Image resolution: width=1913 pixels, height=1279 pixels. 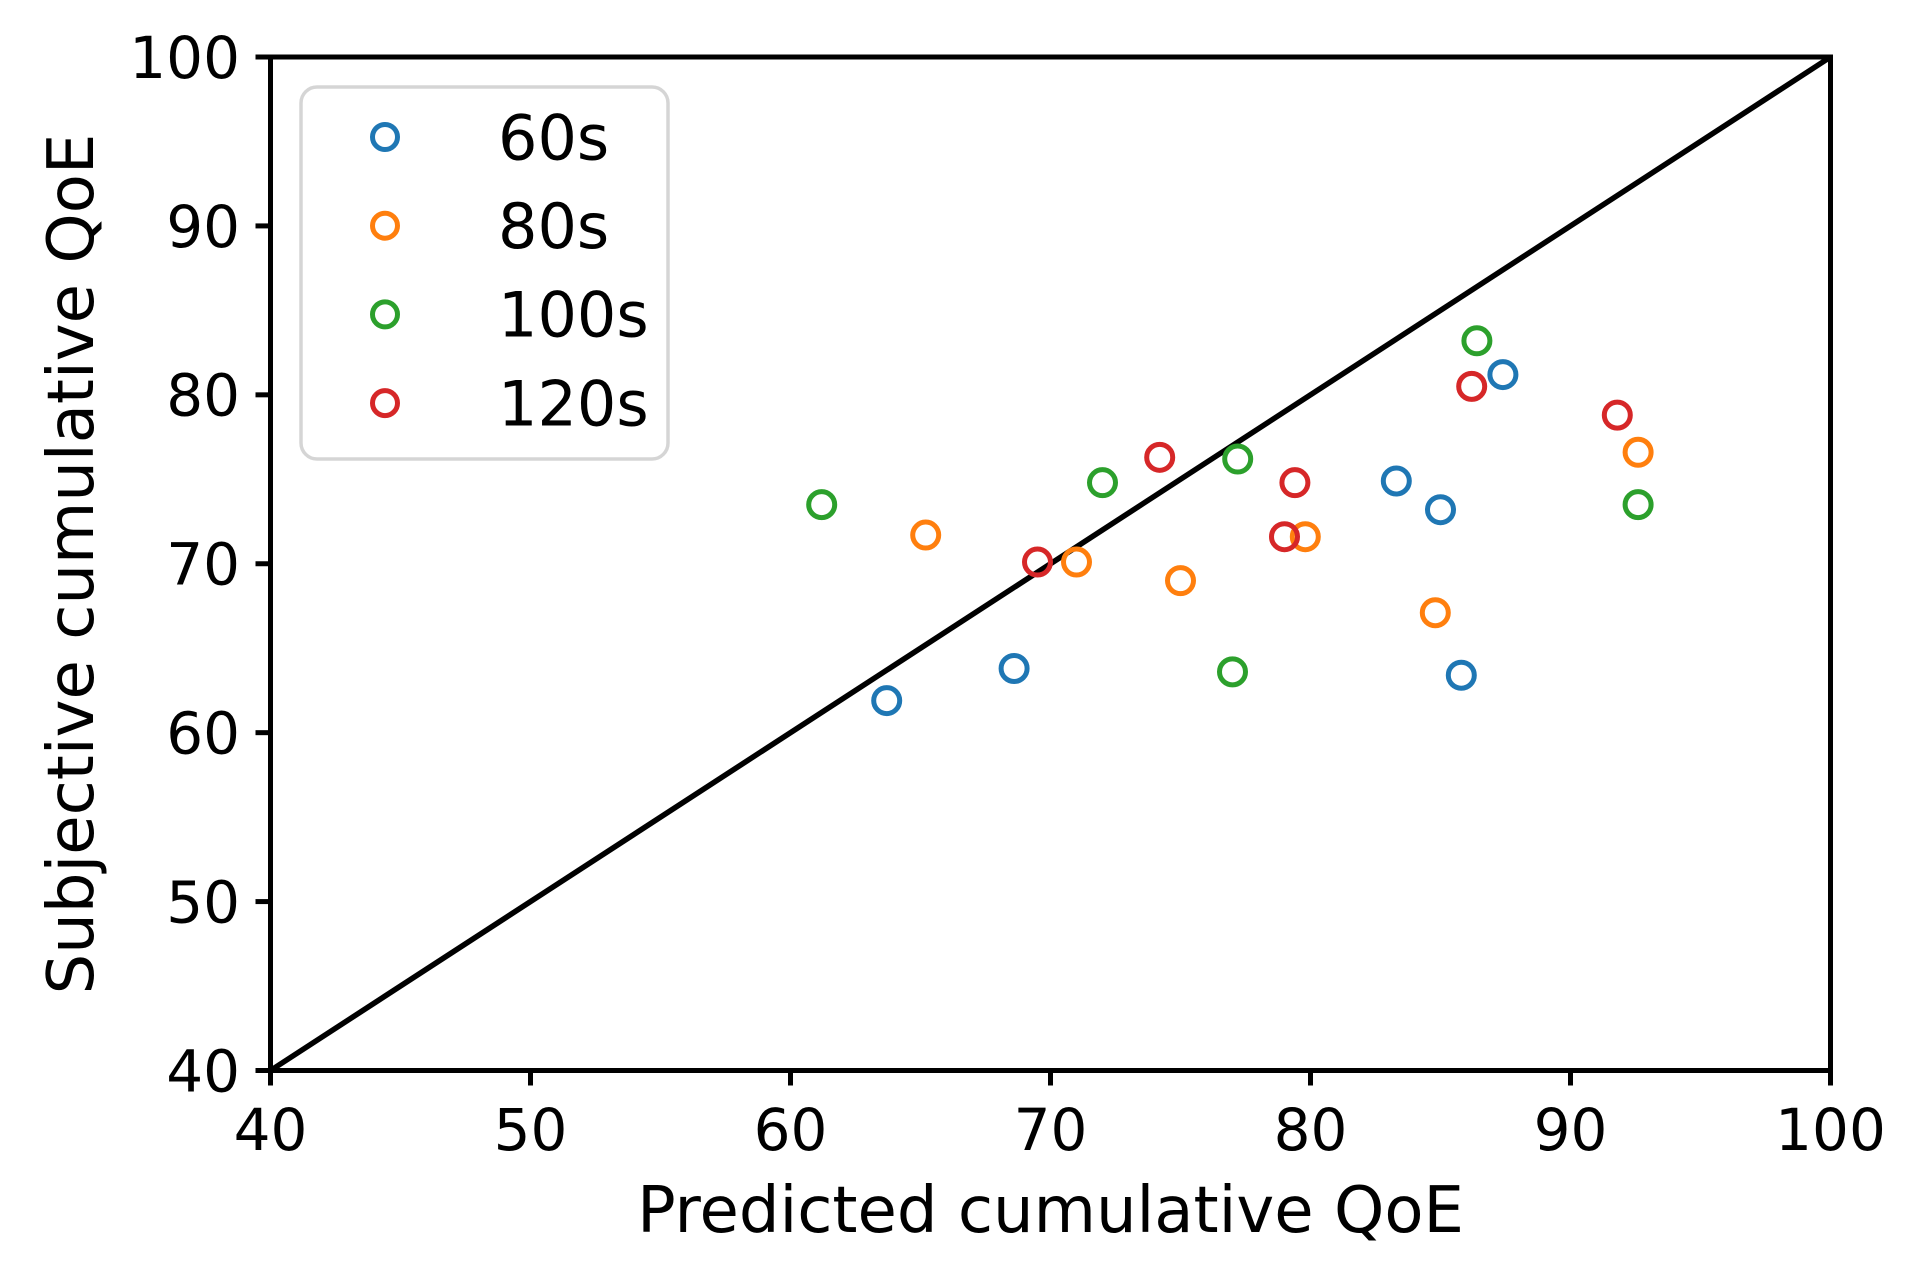 I want to click on y-axis-ticks: 40 50 60 70 80 90 100, so click(x=200, y=564).